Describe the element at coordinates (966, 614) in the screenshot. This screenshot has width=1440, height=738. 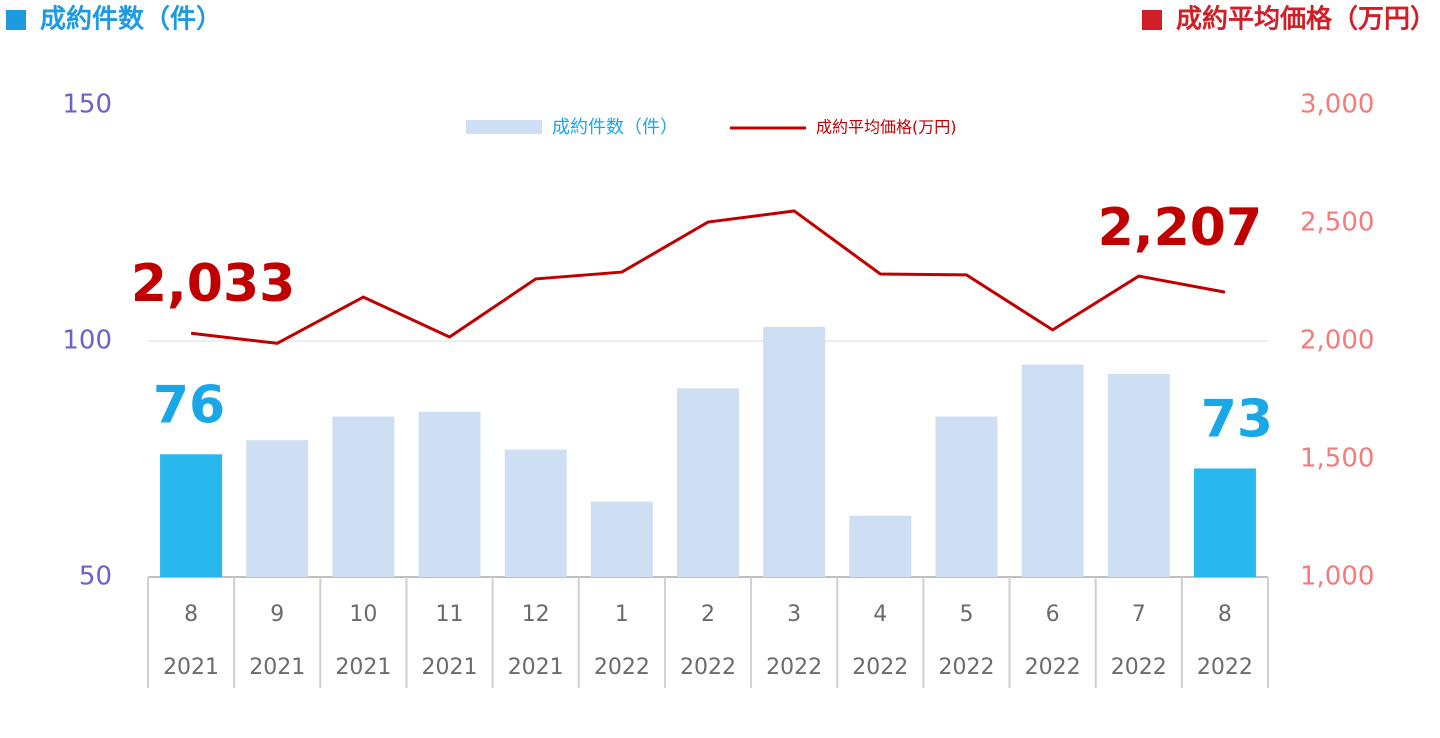
I see `x-tick-label: 5` at that location.